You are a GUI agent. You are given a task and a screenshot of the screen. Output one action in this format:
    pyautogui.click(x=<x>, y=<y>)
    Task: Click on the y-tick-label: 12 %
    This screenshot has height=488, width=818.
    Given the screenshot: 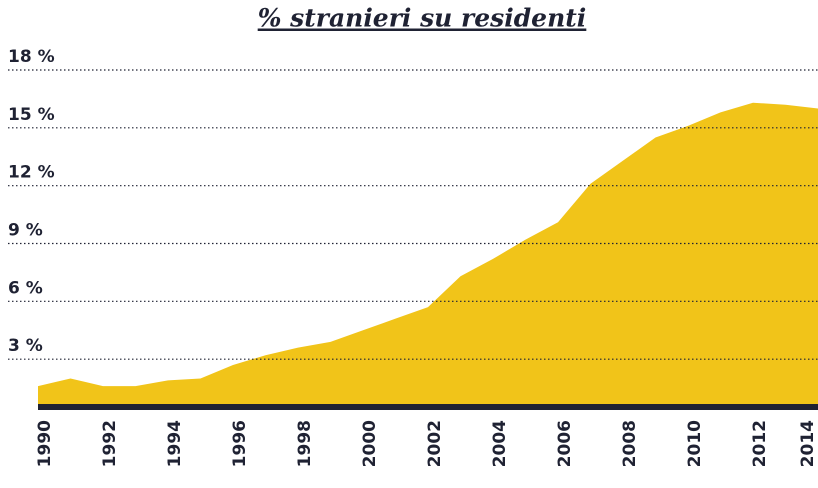 What is the action you would take?
    pyautogui.click(x=31, y=173)
    